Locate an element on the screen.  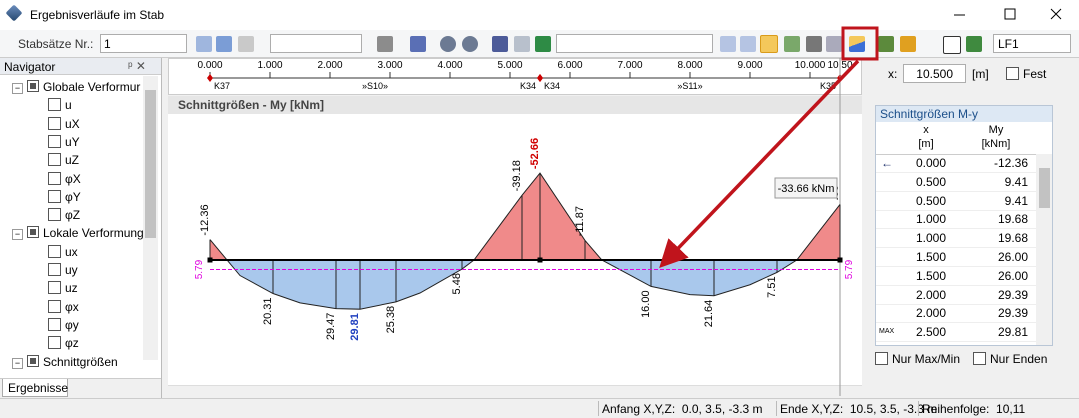
tree-item-label: uz is located at coordinates (71, 288).